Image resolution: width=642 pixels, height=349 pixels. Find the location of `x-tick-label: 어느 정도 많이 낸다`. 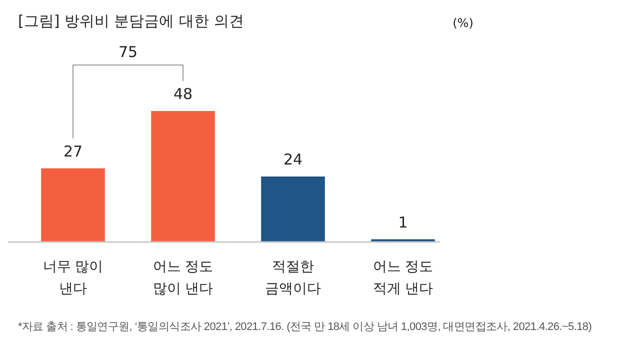

x-tick-label: 어느 정도 많이 낸다 is located at coordinates (183, 278).